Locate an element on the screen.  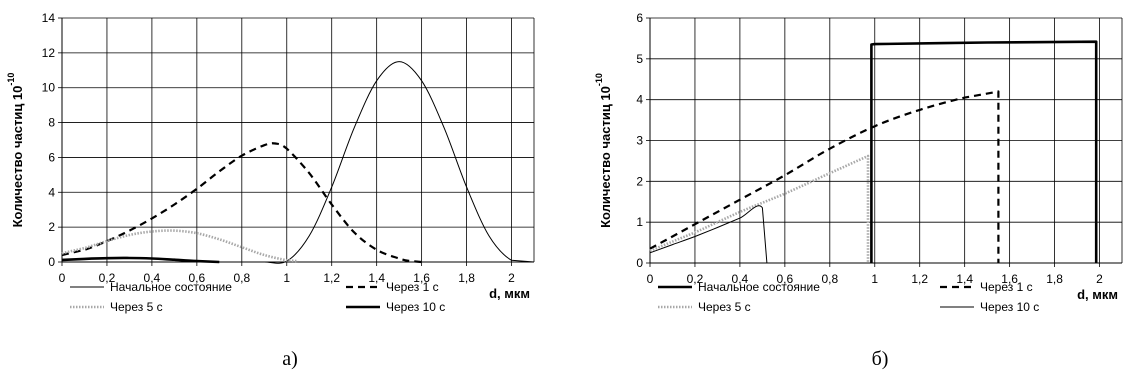
y-tick-label: 8 is located at coordinates (51, 123).